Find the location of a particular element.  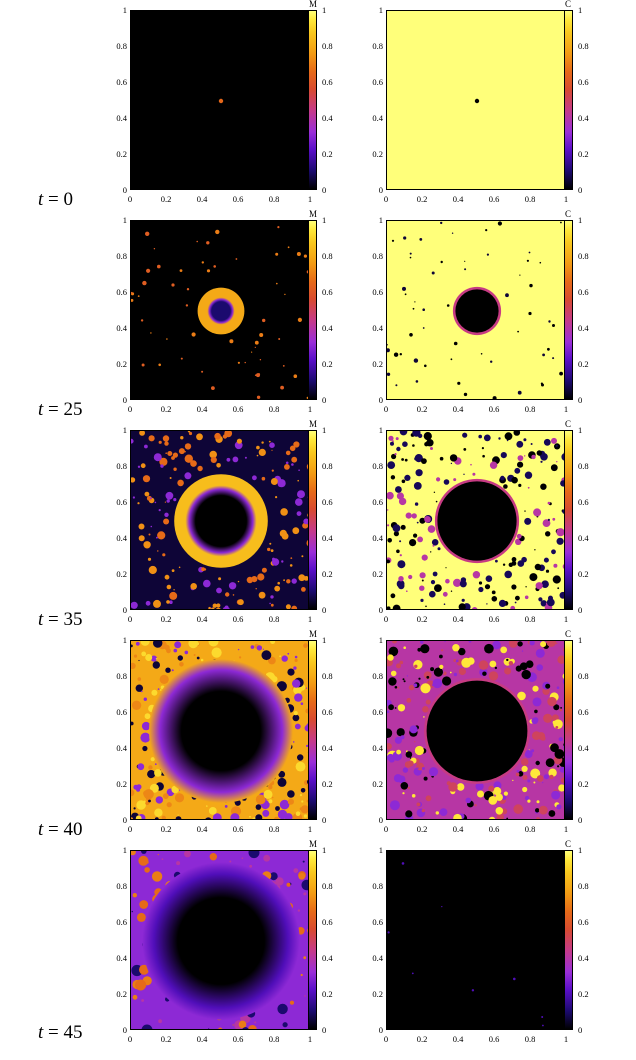

colorbar-title: M is located at coordinates (313, 424).